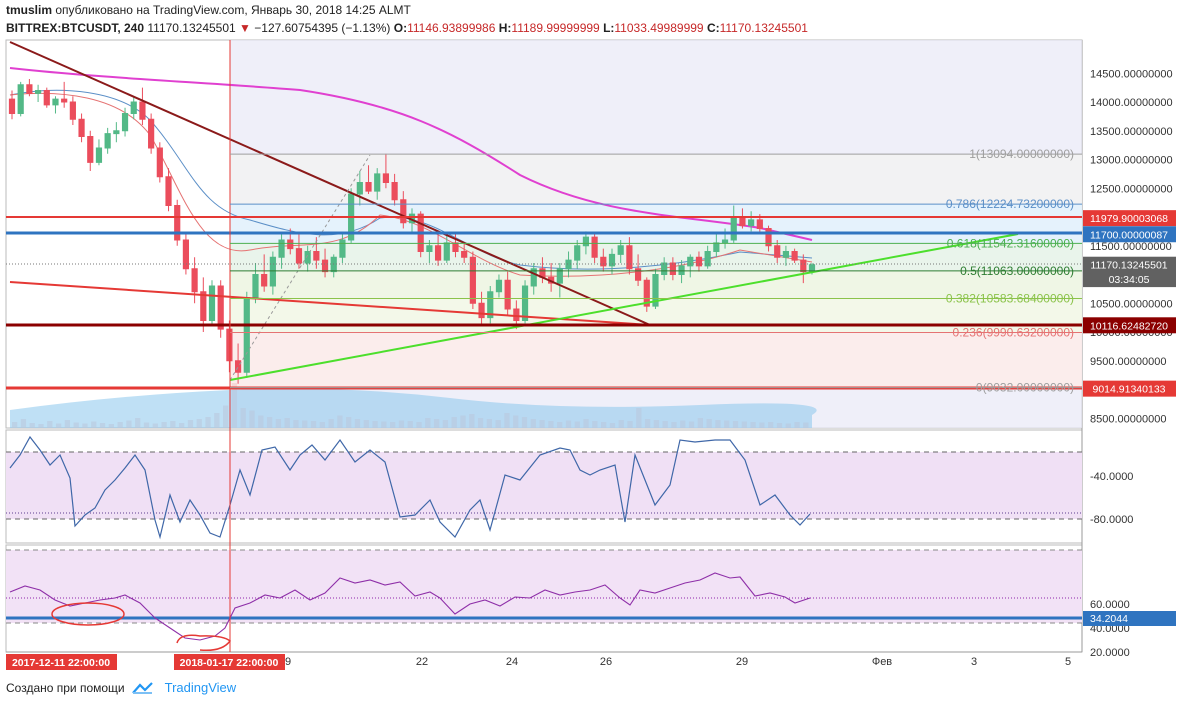 The width and height of the screenshot is (1184, 707). What do you see at coordinates (1111, 477) in the screenshot?
I see `osc1-tick: -40.0000` at bounding box center [1111, 477].